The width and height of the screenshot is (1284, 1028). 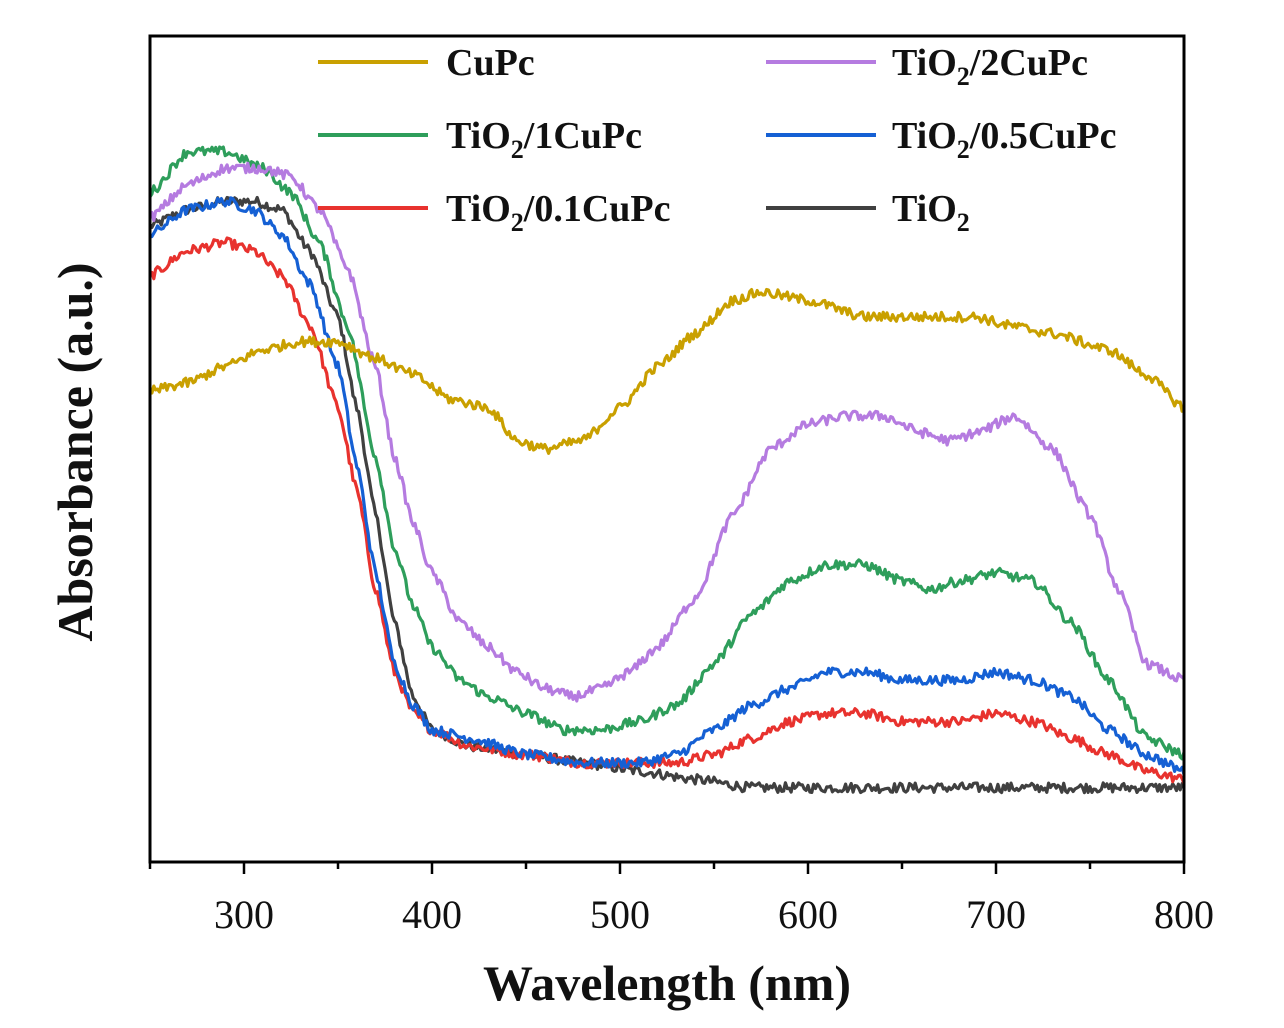 I want to click on x-tick-label: 300, so click(x=244, y=914).